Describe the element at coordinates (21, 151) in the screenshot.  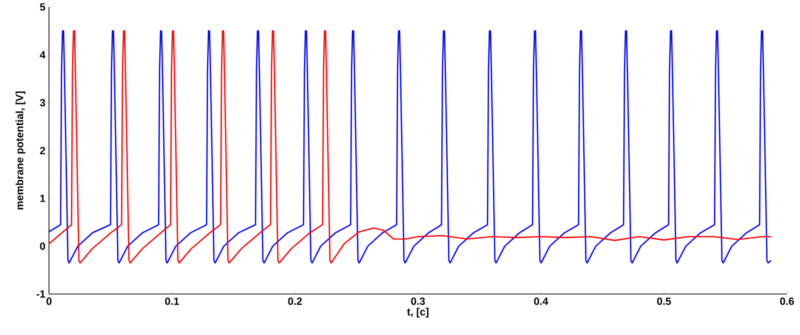
I see `y-axis-title: membrane potential, [V]` at that location.